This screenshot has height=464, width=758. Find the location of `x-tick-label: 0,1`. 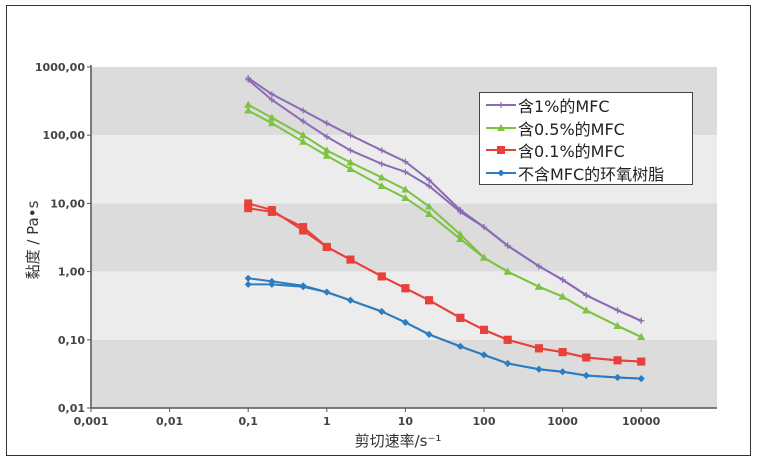

x-tick-label: 0,1 is located at coordinates (248, 421).